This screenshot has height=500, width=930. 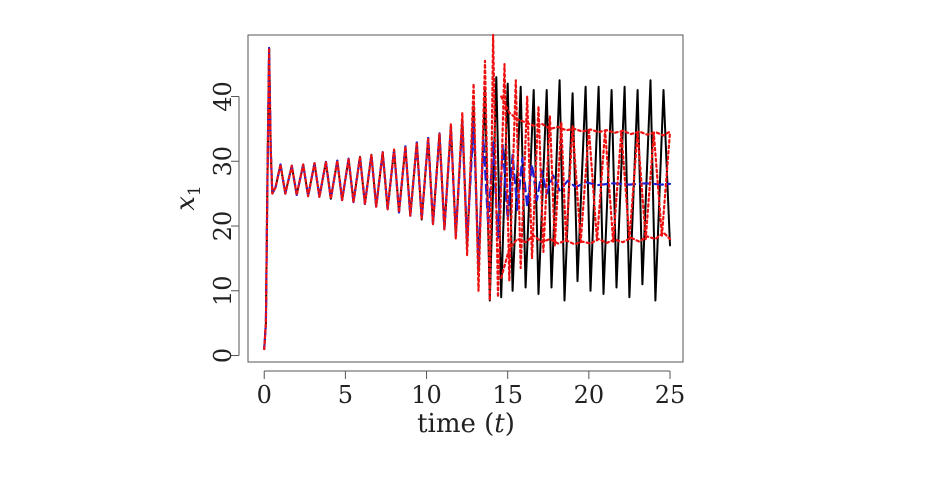 What do you see at coordinates (670, 395) in the screenshot?
I see `x-tick-label-25: 25` at bounding box center [670, 395].